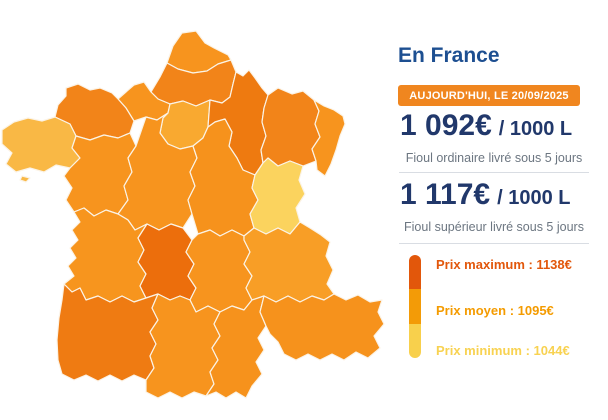  Describe the element at coordinates (25, 179) in the screenshot. I see `region-bretagne-island` at that location.